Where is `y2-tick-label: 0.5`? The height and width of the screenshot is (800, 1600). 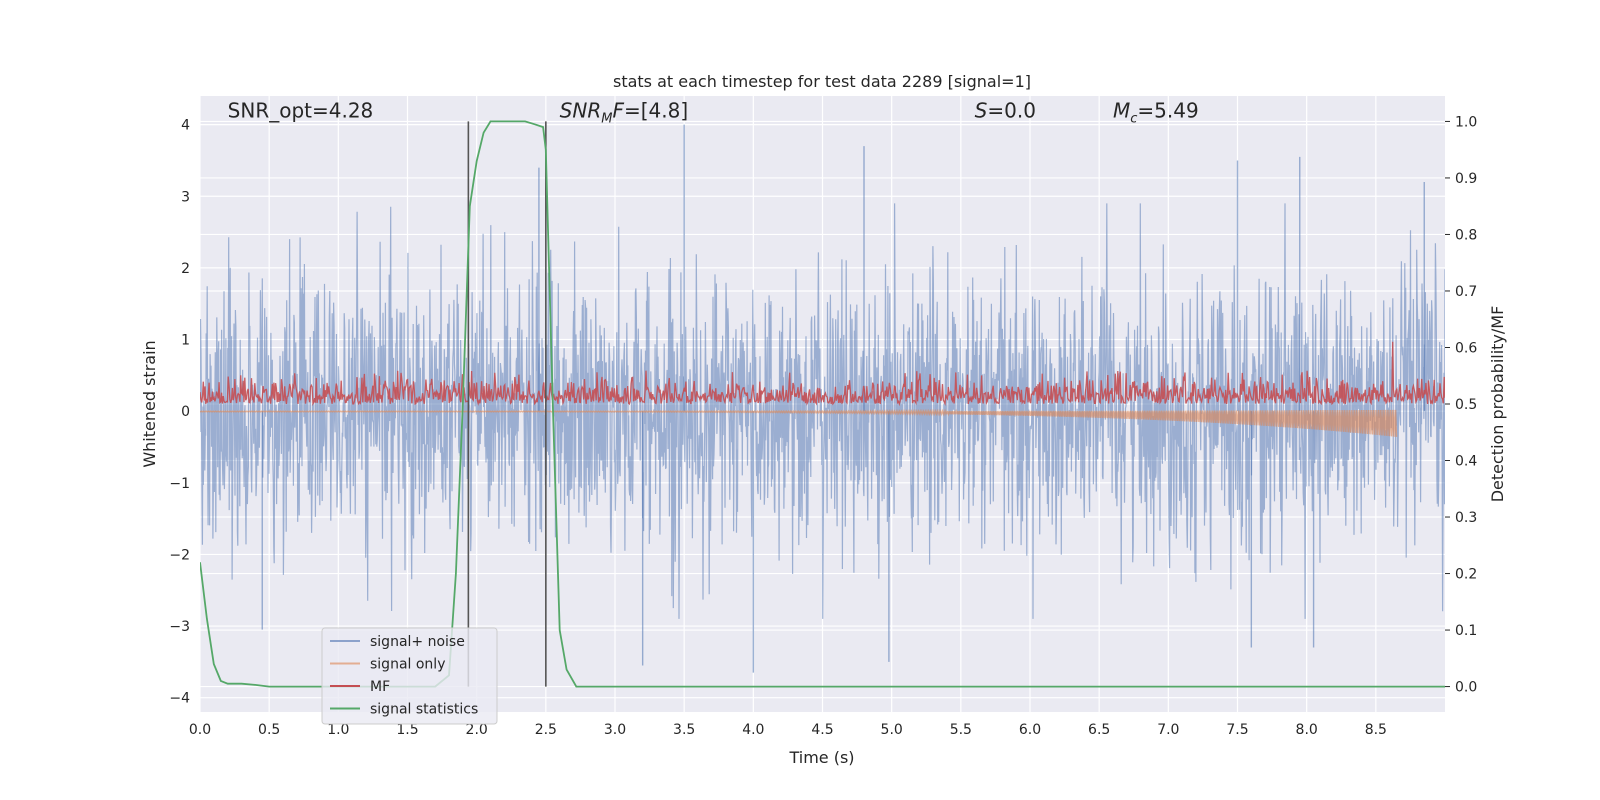
y2-tick-label: 0.5 is located at coordinates (1466, 405).